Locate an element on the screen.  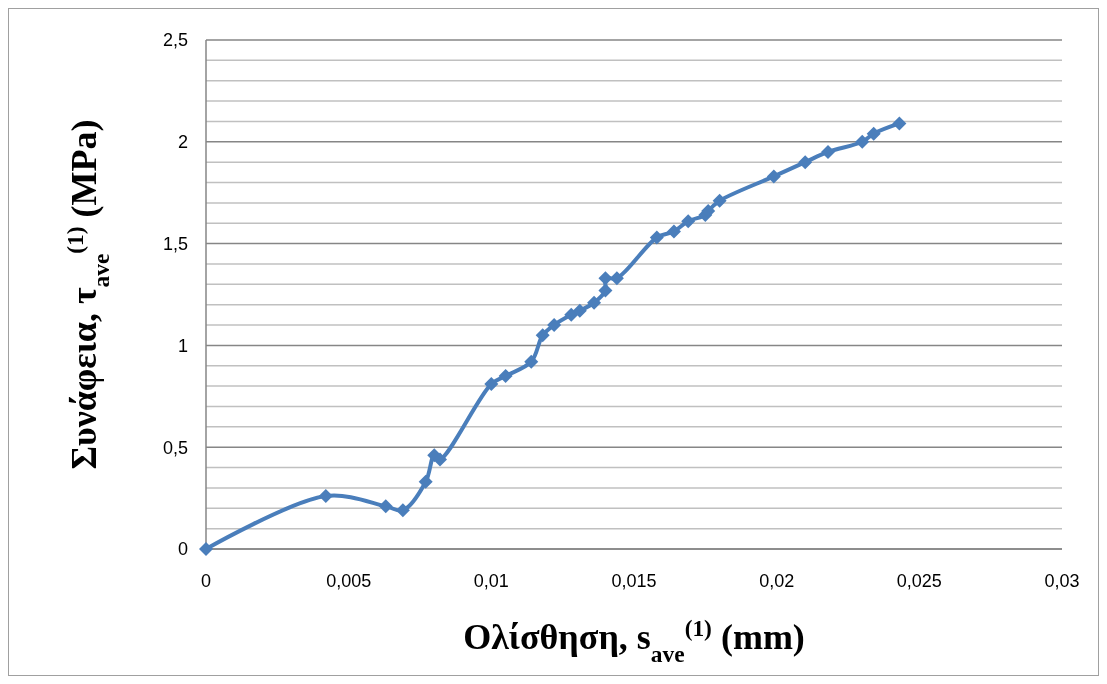
x-tick-label: 0,03 is located at coordinates (1062, 581).